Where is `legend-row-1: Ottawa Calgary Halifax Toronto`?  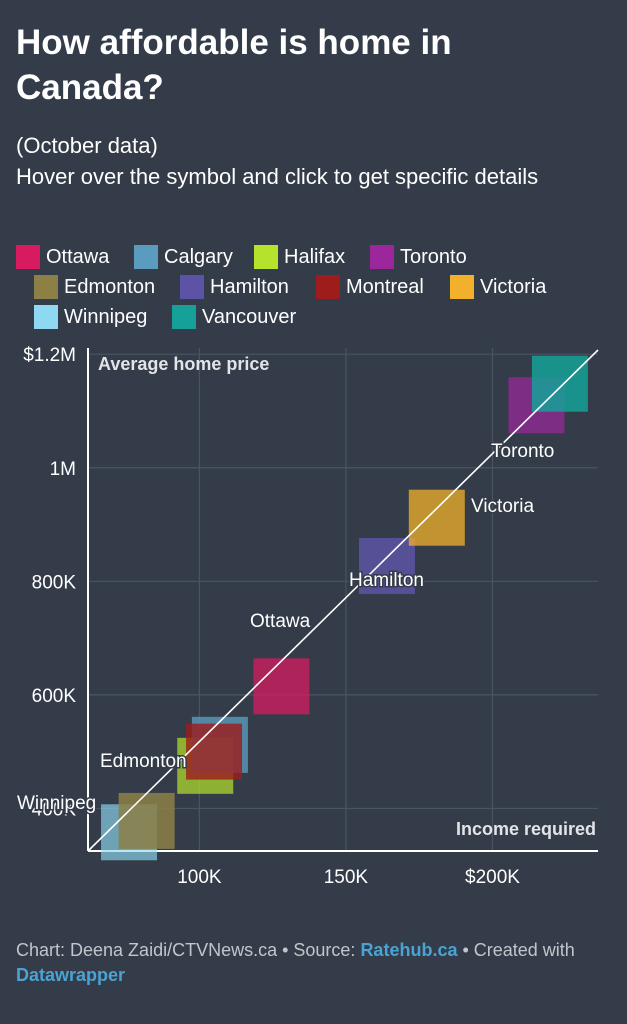 legend-row-1: Ottawa Calgary Halifax Toronto is located at coordinates (316, 257).